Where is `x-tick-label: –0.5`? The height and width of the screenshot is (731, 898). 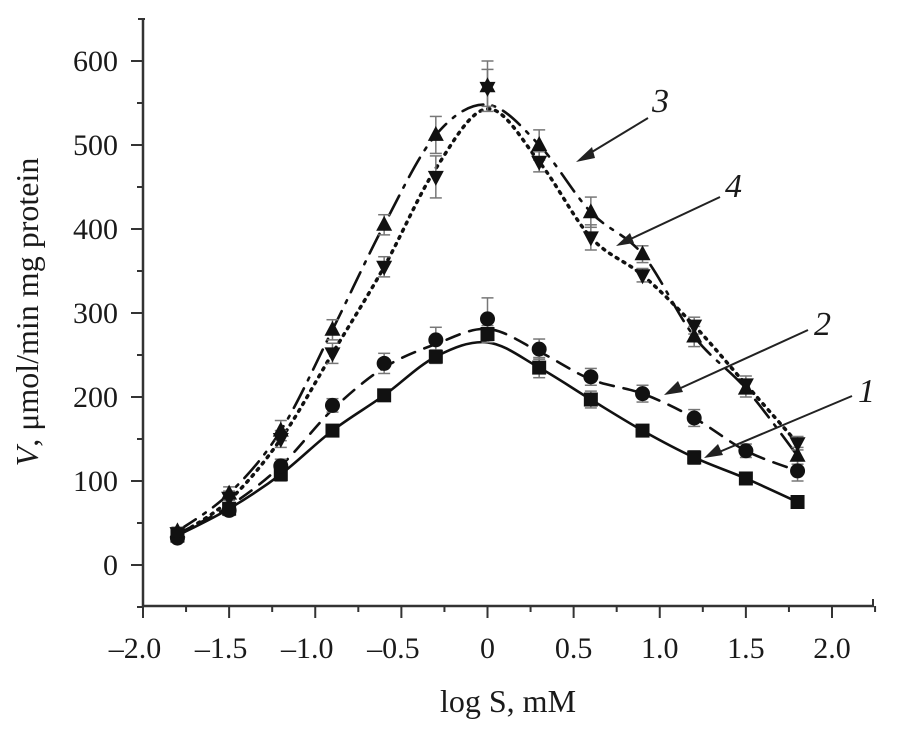 x-tick-label: –0.5 is located at coordinates (393, 648).